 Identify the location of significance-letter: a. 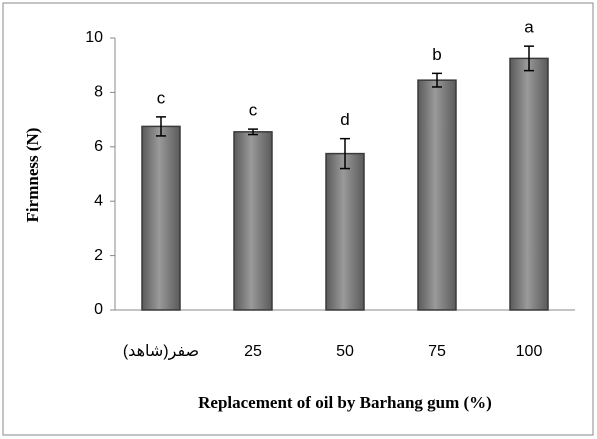
(529, 27).